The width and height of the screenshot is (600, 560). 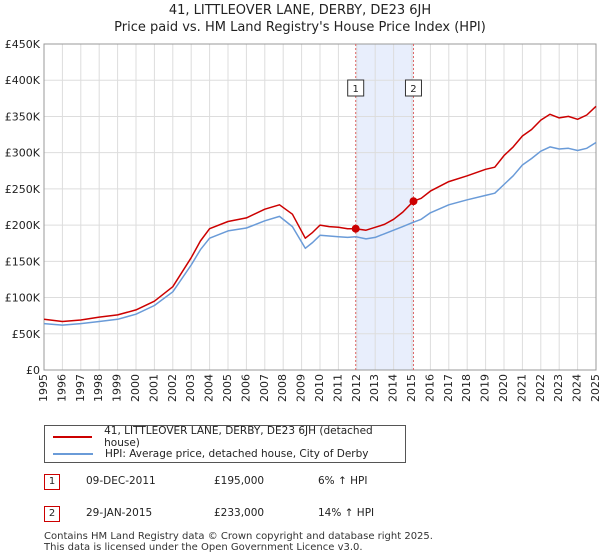 I want to click on legend-swatch-hpi, so click(x=73, y=454).